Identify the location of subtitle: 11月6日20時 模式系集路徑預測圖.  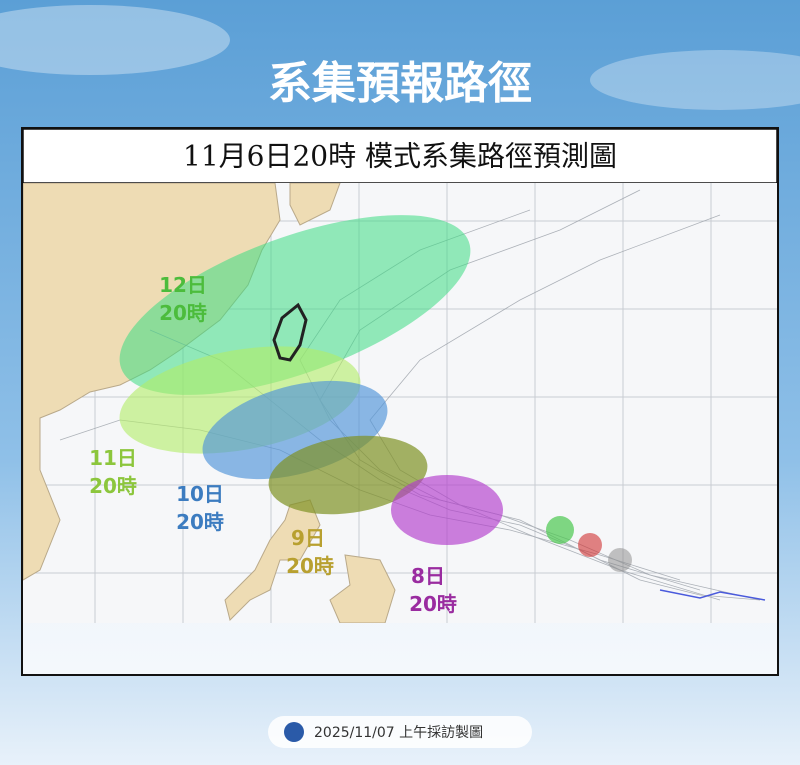
(400, 156).